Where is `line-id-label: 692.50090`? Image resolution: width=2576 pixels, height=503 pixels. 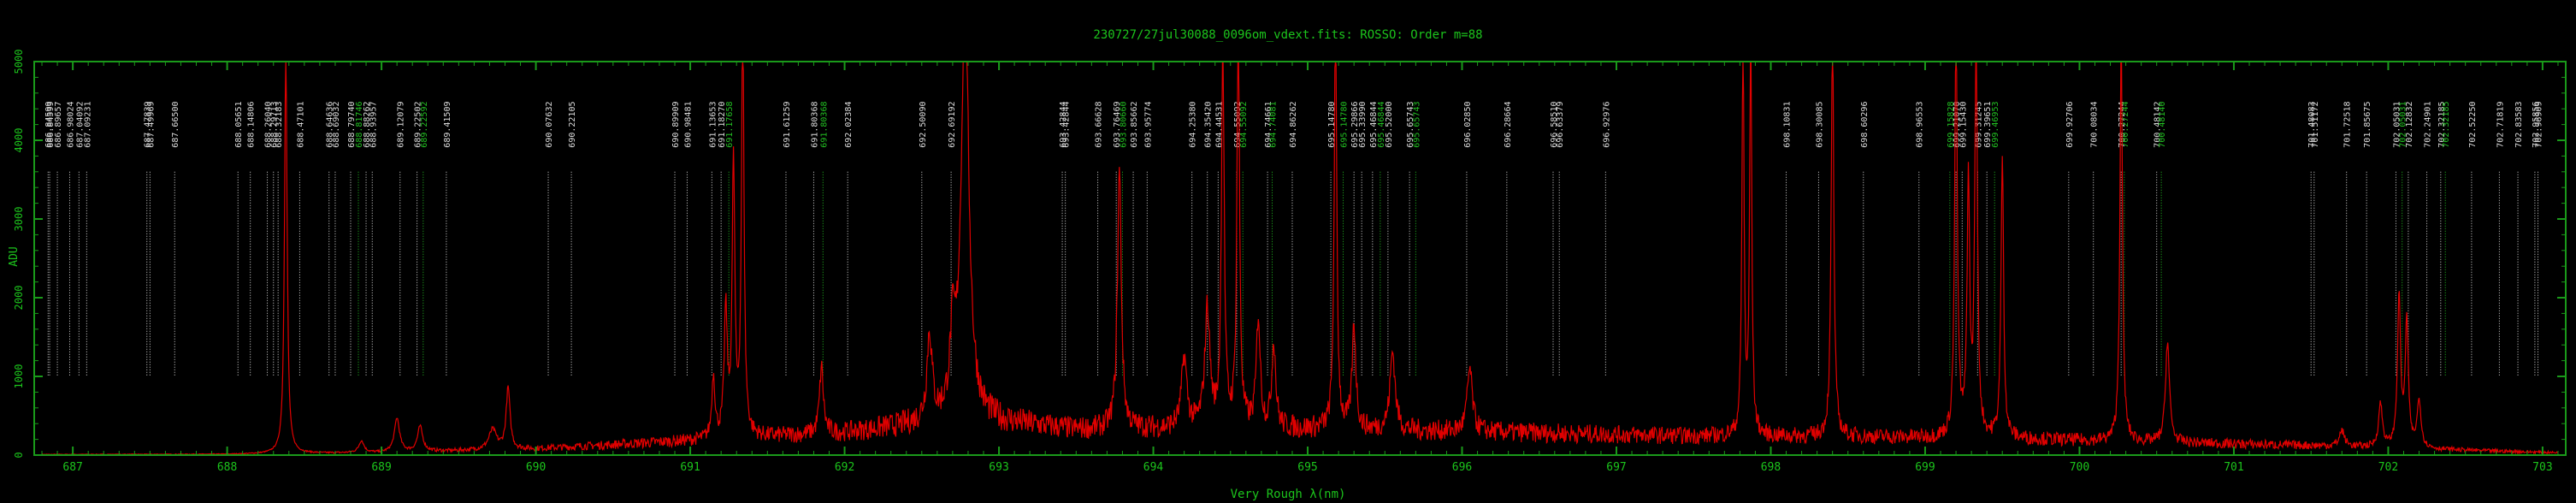 line-id-label: 692.50090 is located at coordinates (923, 125).